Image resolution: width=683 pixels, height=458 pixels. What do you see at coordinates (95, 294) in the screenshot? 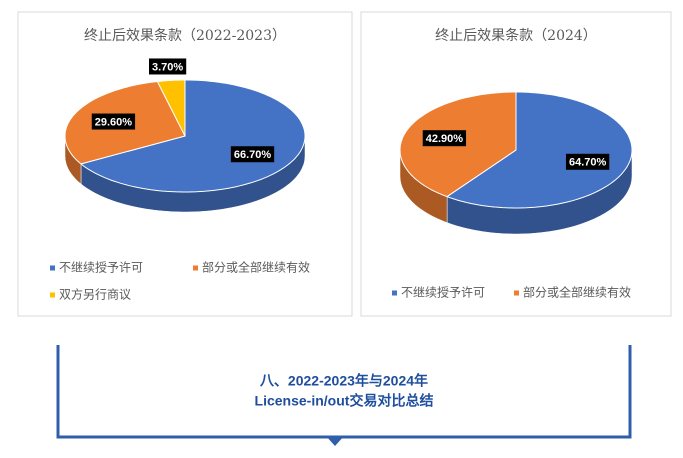
I see `legend-label: 双方另行商议` at bounding box center [95, 294].